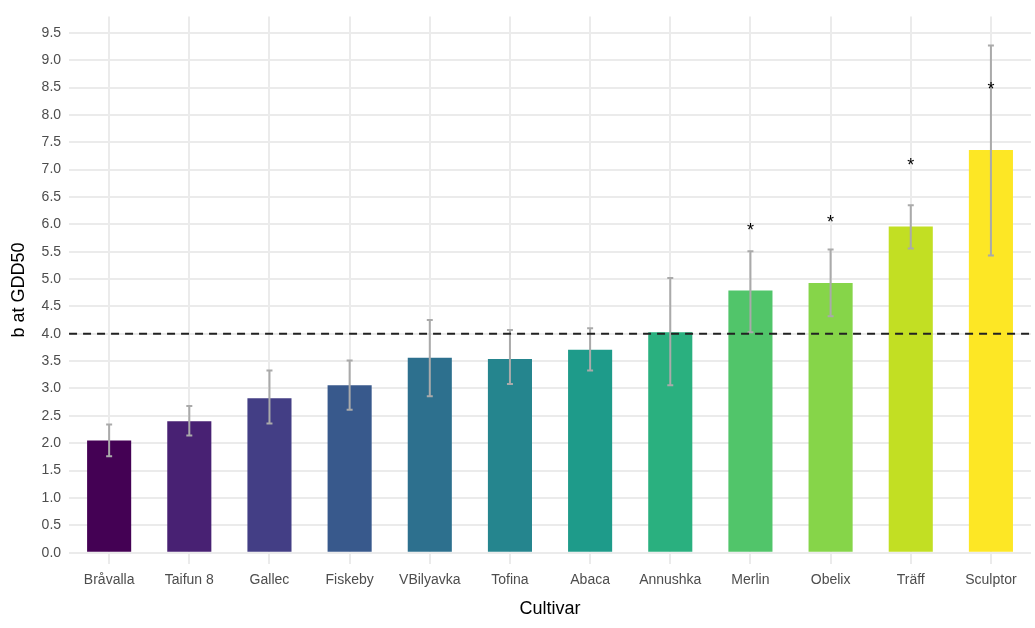 The height and width of the screenshot is (628, 1035). What do you see at coordinates (51, 305) in the screenshot?
I see `y-tick-label: 4.5` at bounding box center [51, 305].